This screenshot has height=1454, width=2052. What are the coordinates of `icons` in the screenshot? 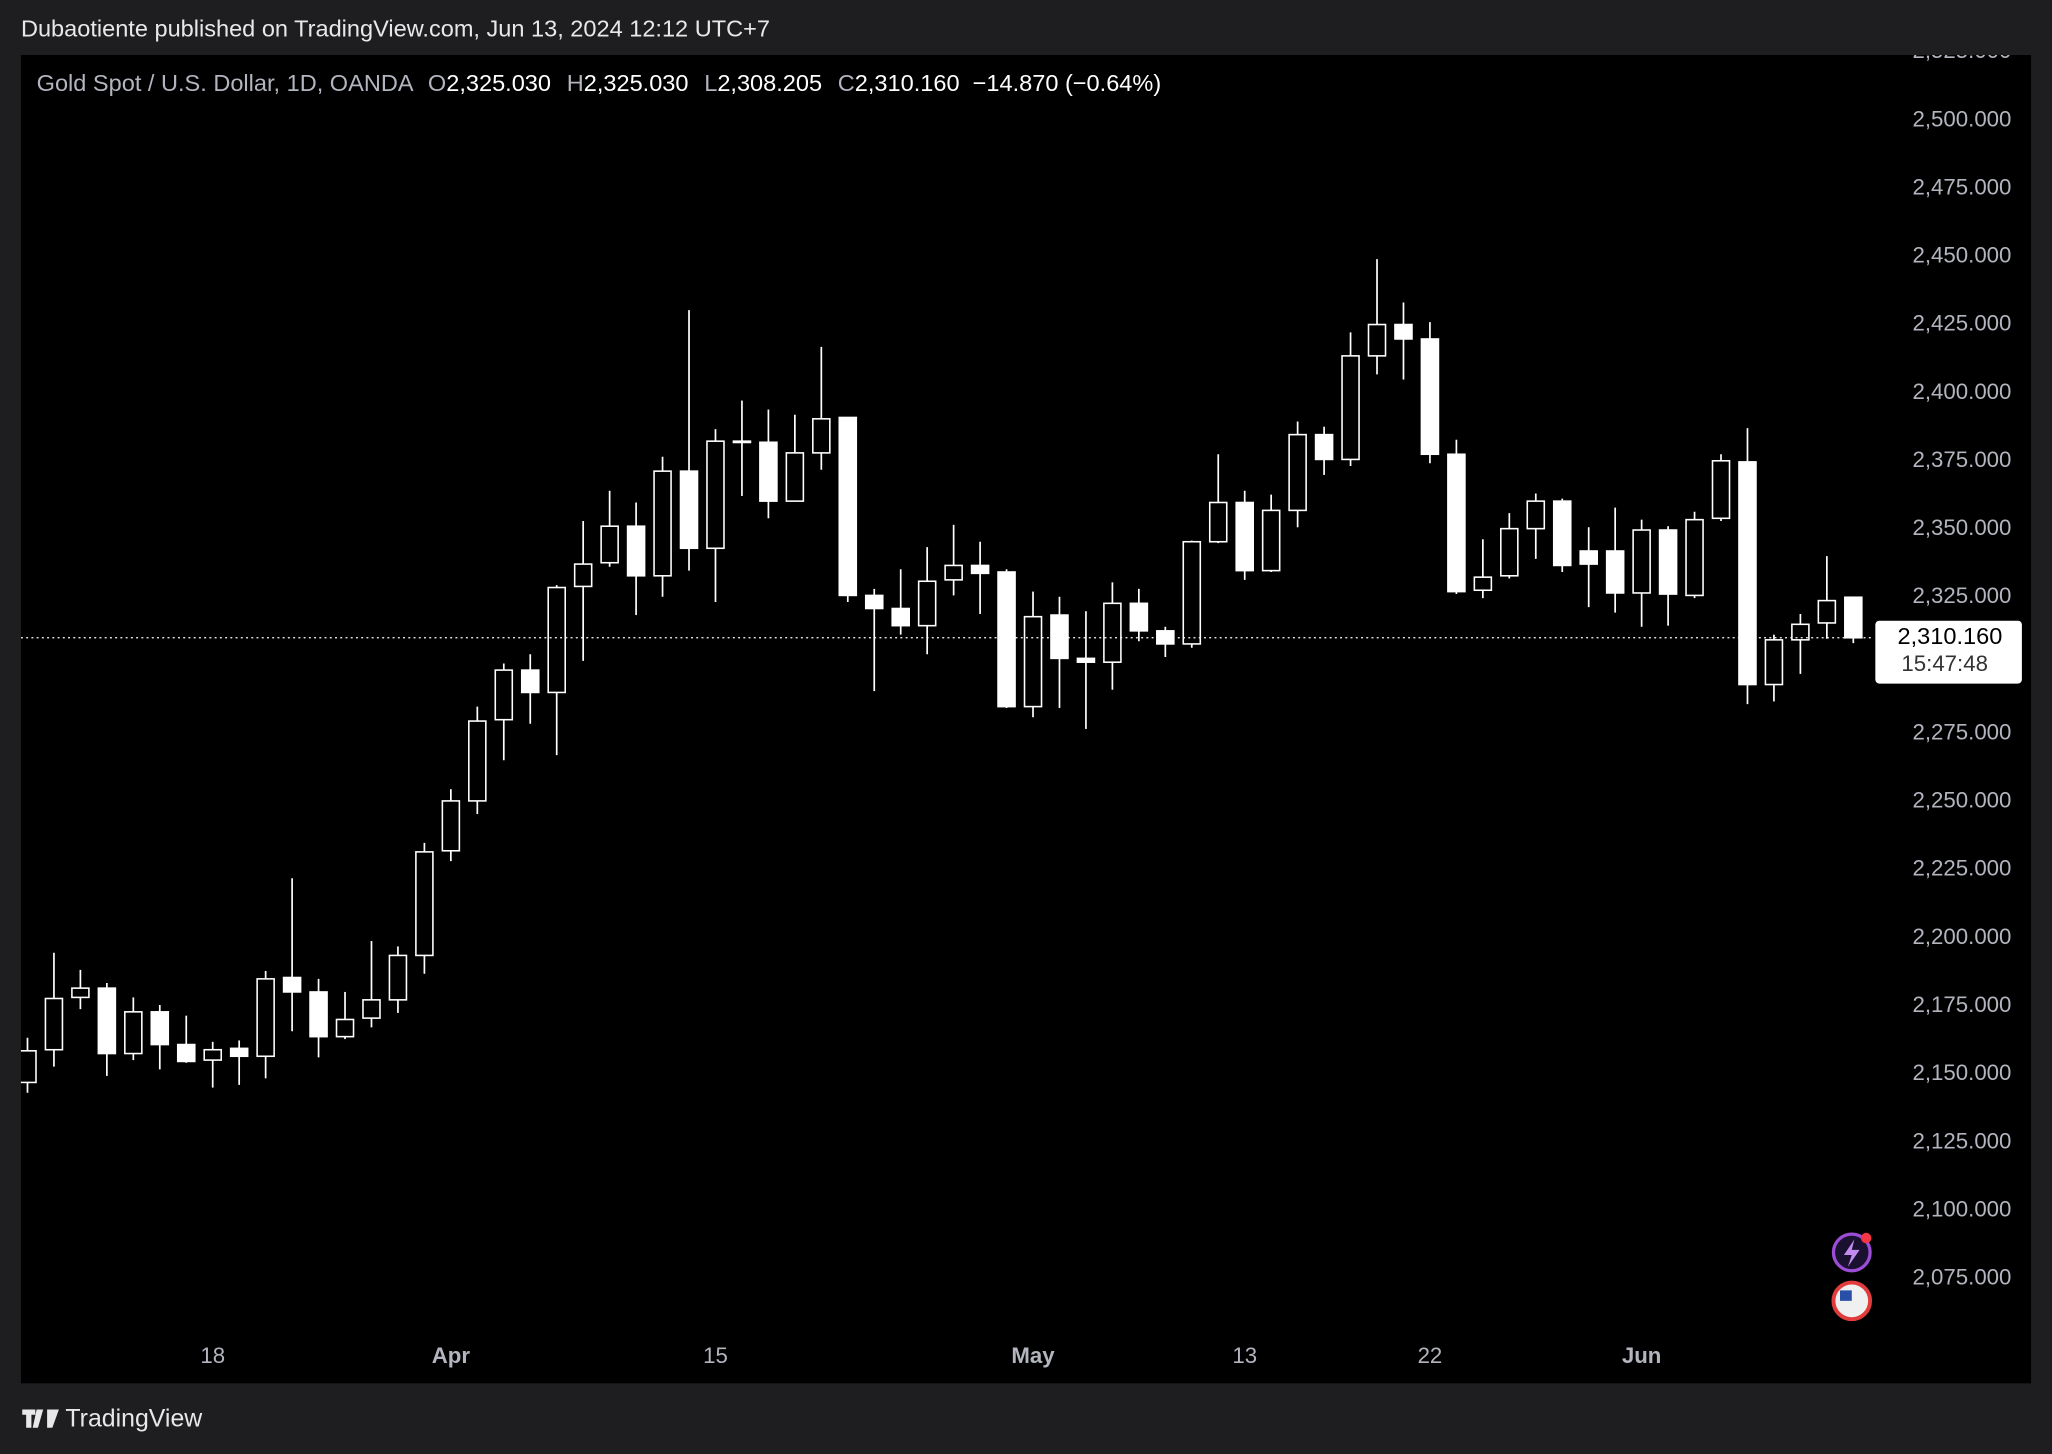 It's located at (1852, 1277).